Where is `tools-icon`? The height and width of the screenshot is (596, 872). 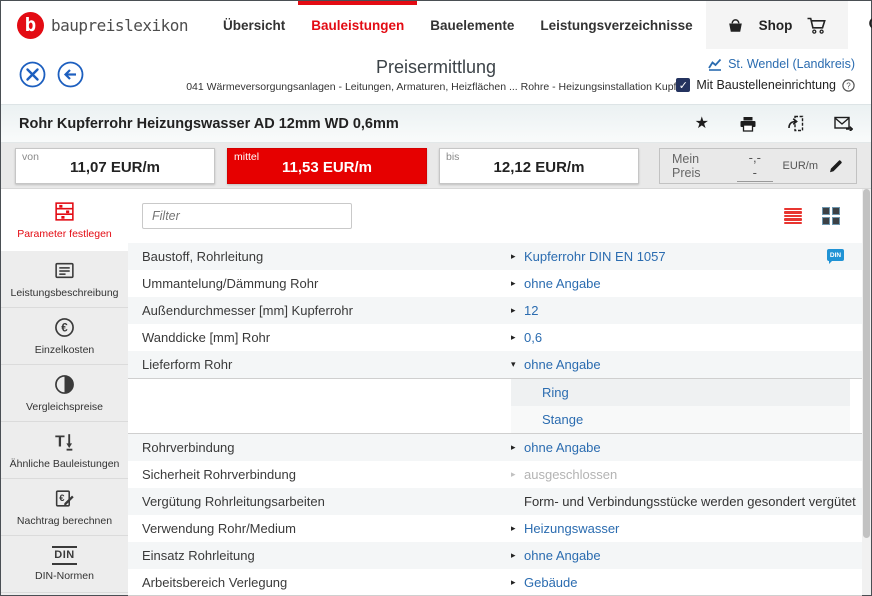 tools-icon is located at coordinates (32, 74).